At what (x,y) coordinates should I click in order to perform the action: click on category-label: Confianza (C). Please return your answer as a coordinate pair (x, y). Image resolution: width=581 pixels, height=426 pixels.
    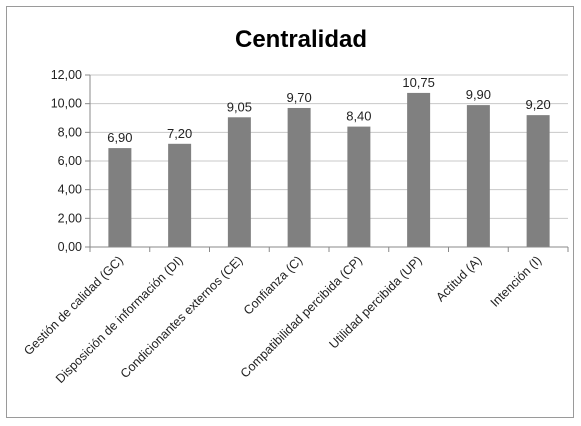
    Looking at the image, I should click on (273, 285).